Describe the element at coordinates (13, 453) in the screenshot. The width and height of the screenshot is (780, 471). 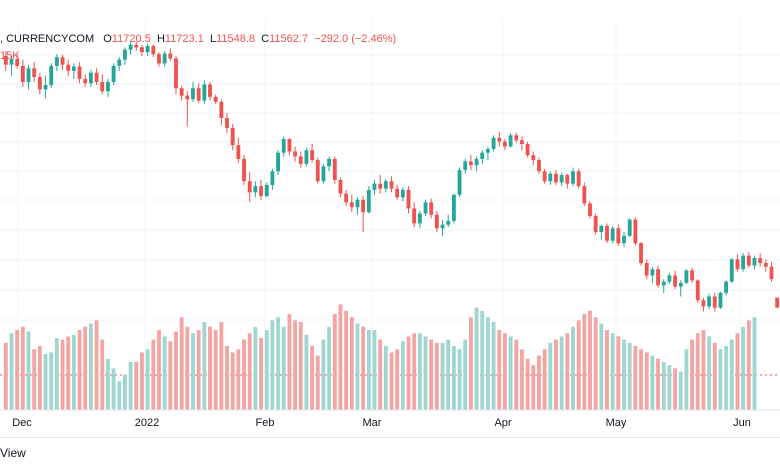
I see `view-button: View` at that location.